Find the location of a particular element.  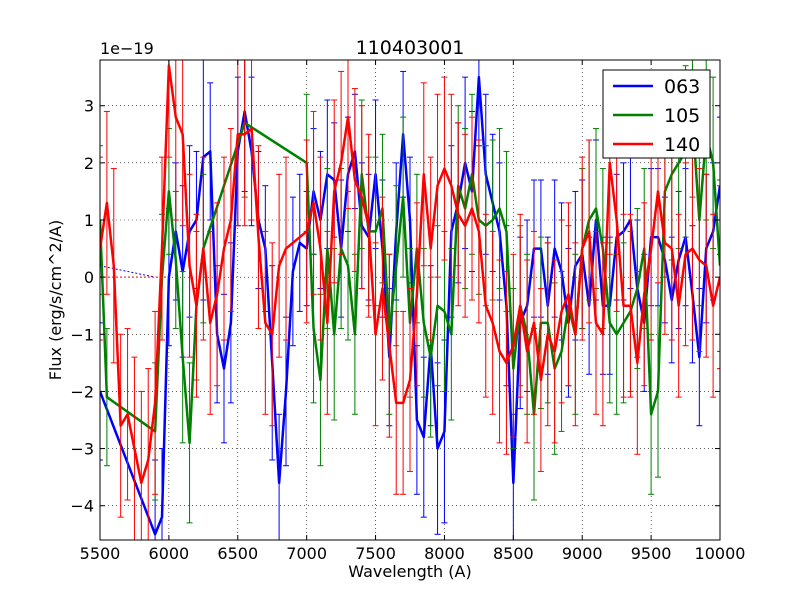

y-tick-label: 3 is located at coordinates (89, 106).